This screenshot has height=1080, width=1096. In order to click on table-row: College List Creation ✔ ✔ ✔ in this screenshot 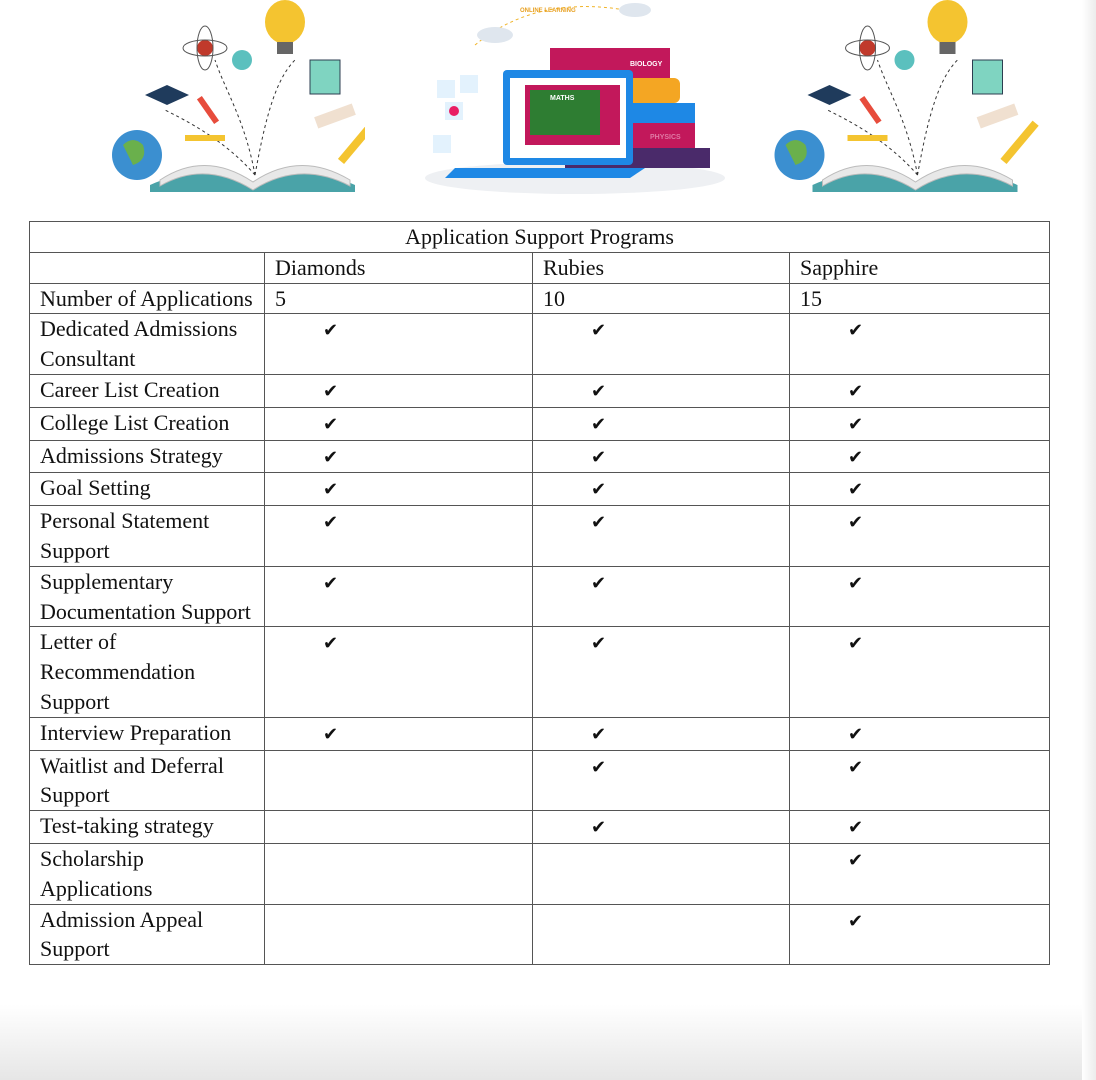, I will do `click(539, 423)`.